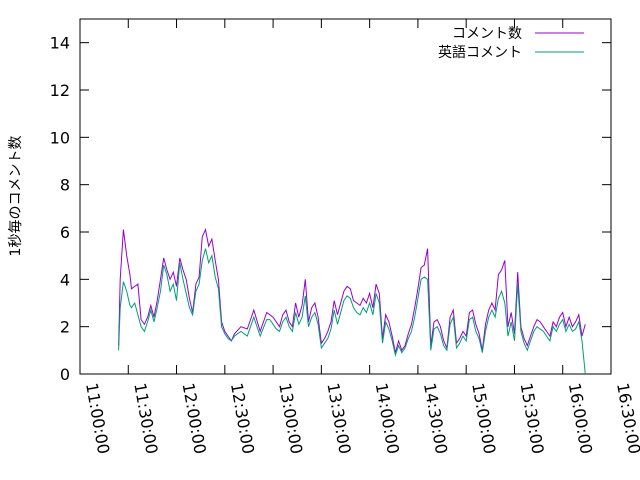 The height and width of the screenshot is (480, 640). What do you see at coordinates (290, 418) in the screenshot?
I see `x-tick-label: 13:00:00` at bounding box center [290, 418].